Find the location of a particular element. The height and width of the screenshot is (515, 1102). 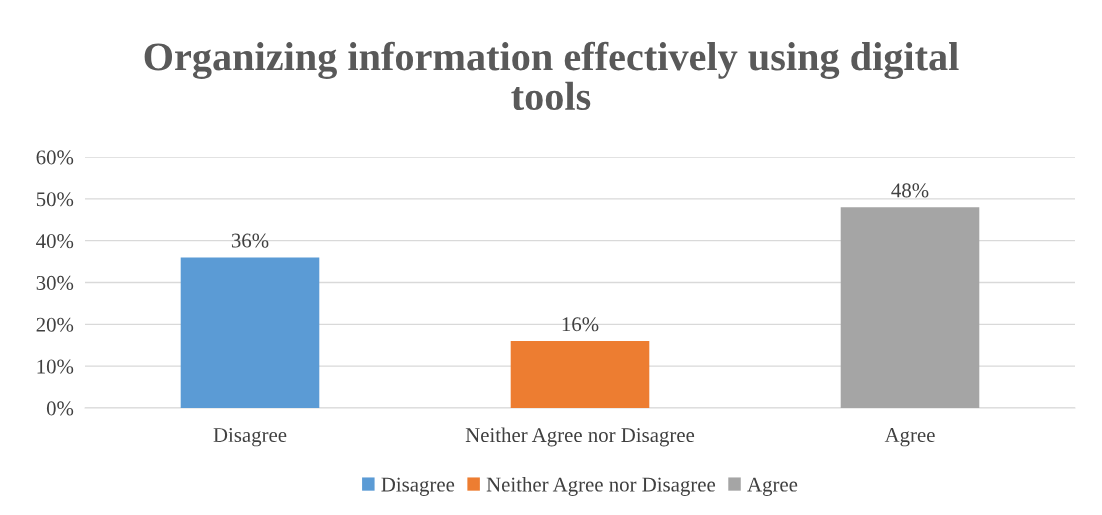

x-tick-label: Disagree is located at coordinates (250, 437).